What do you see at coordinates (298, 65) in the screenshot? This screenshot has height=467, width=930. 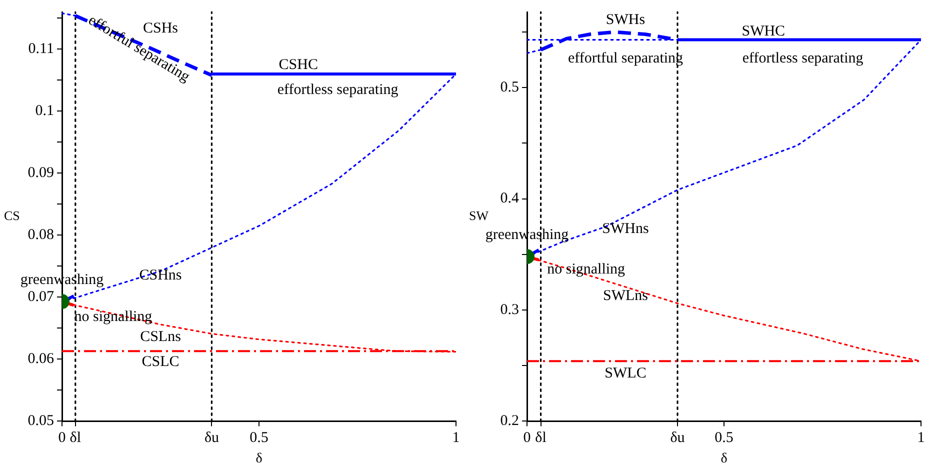 I see `series-label: CSHC` at bounding box center [298, 65].